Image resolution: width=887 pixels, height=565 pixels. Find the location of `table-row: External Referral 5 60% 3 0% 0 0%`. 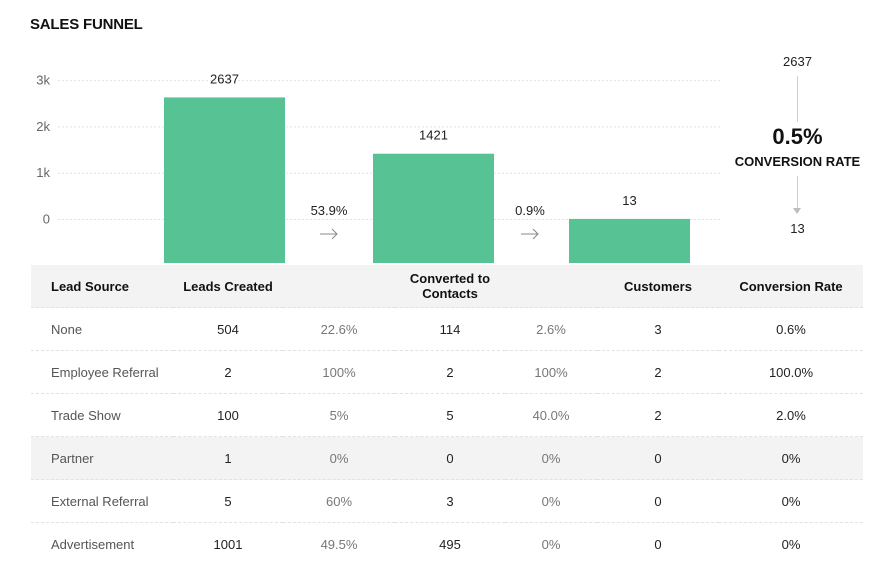

table-row: External Referral 5 60% 3 0% 0 0% is located at coordinates (447, 501).